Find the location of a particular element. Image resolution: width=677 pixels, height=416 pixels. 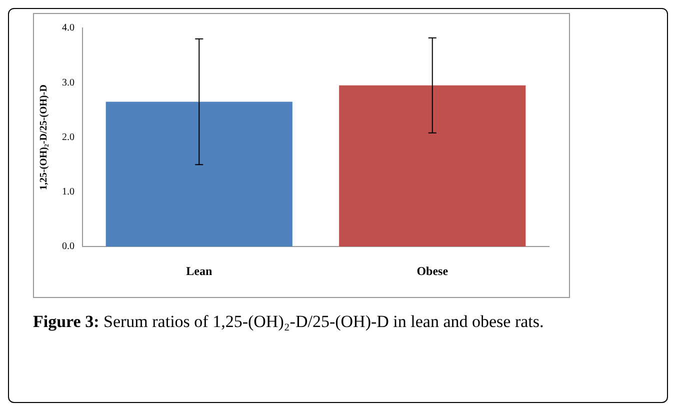

y-tick-label: 0.0 is located at coordinates (68, 246).